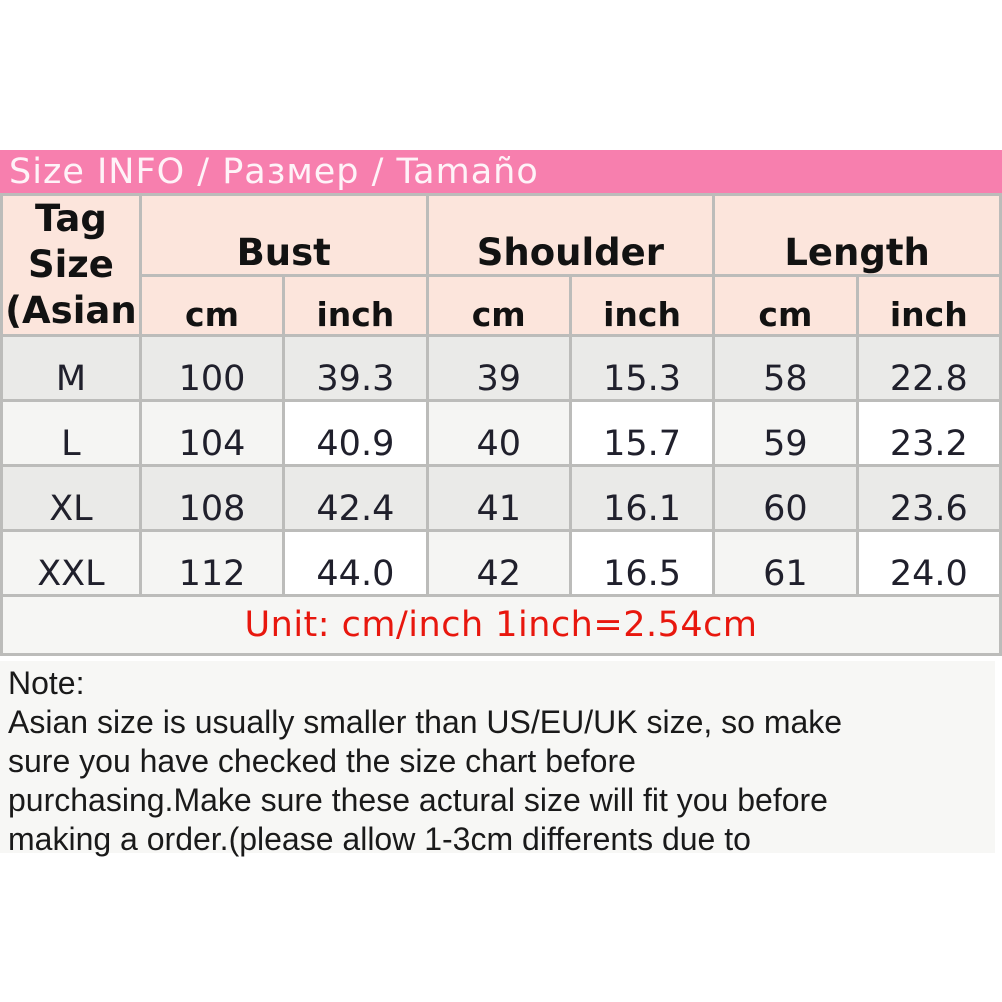 The width and height of the screenshot is (1002, 1002). Describe the element at coordinates (642, 305) in the screenshot. I see `subheader-shoulder-inch: inch` at that location.